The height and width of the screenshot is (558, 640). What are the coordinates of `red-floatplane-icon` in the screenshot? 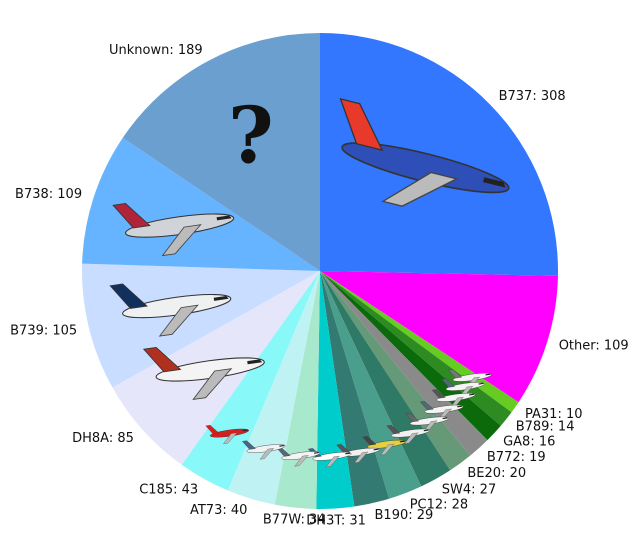 It's located at (227, 434).